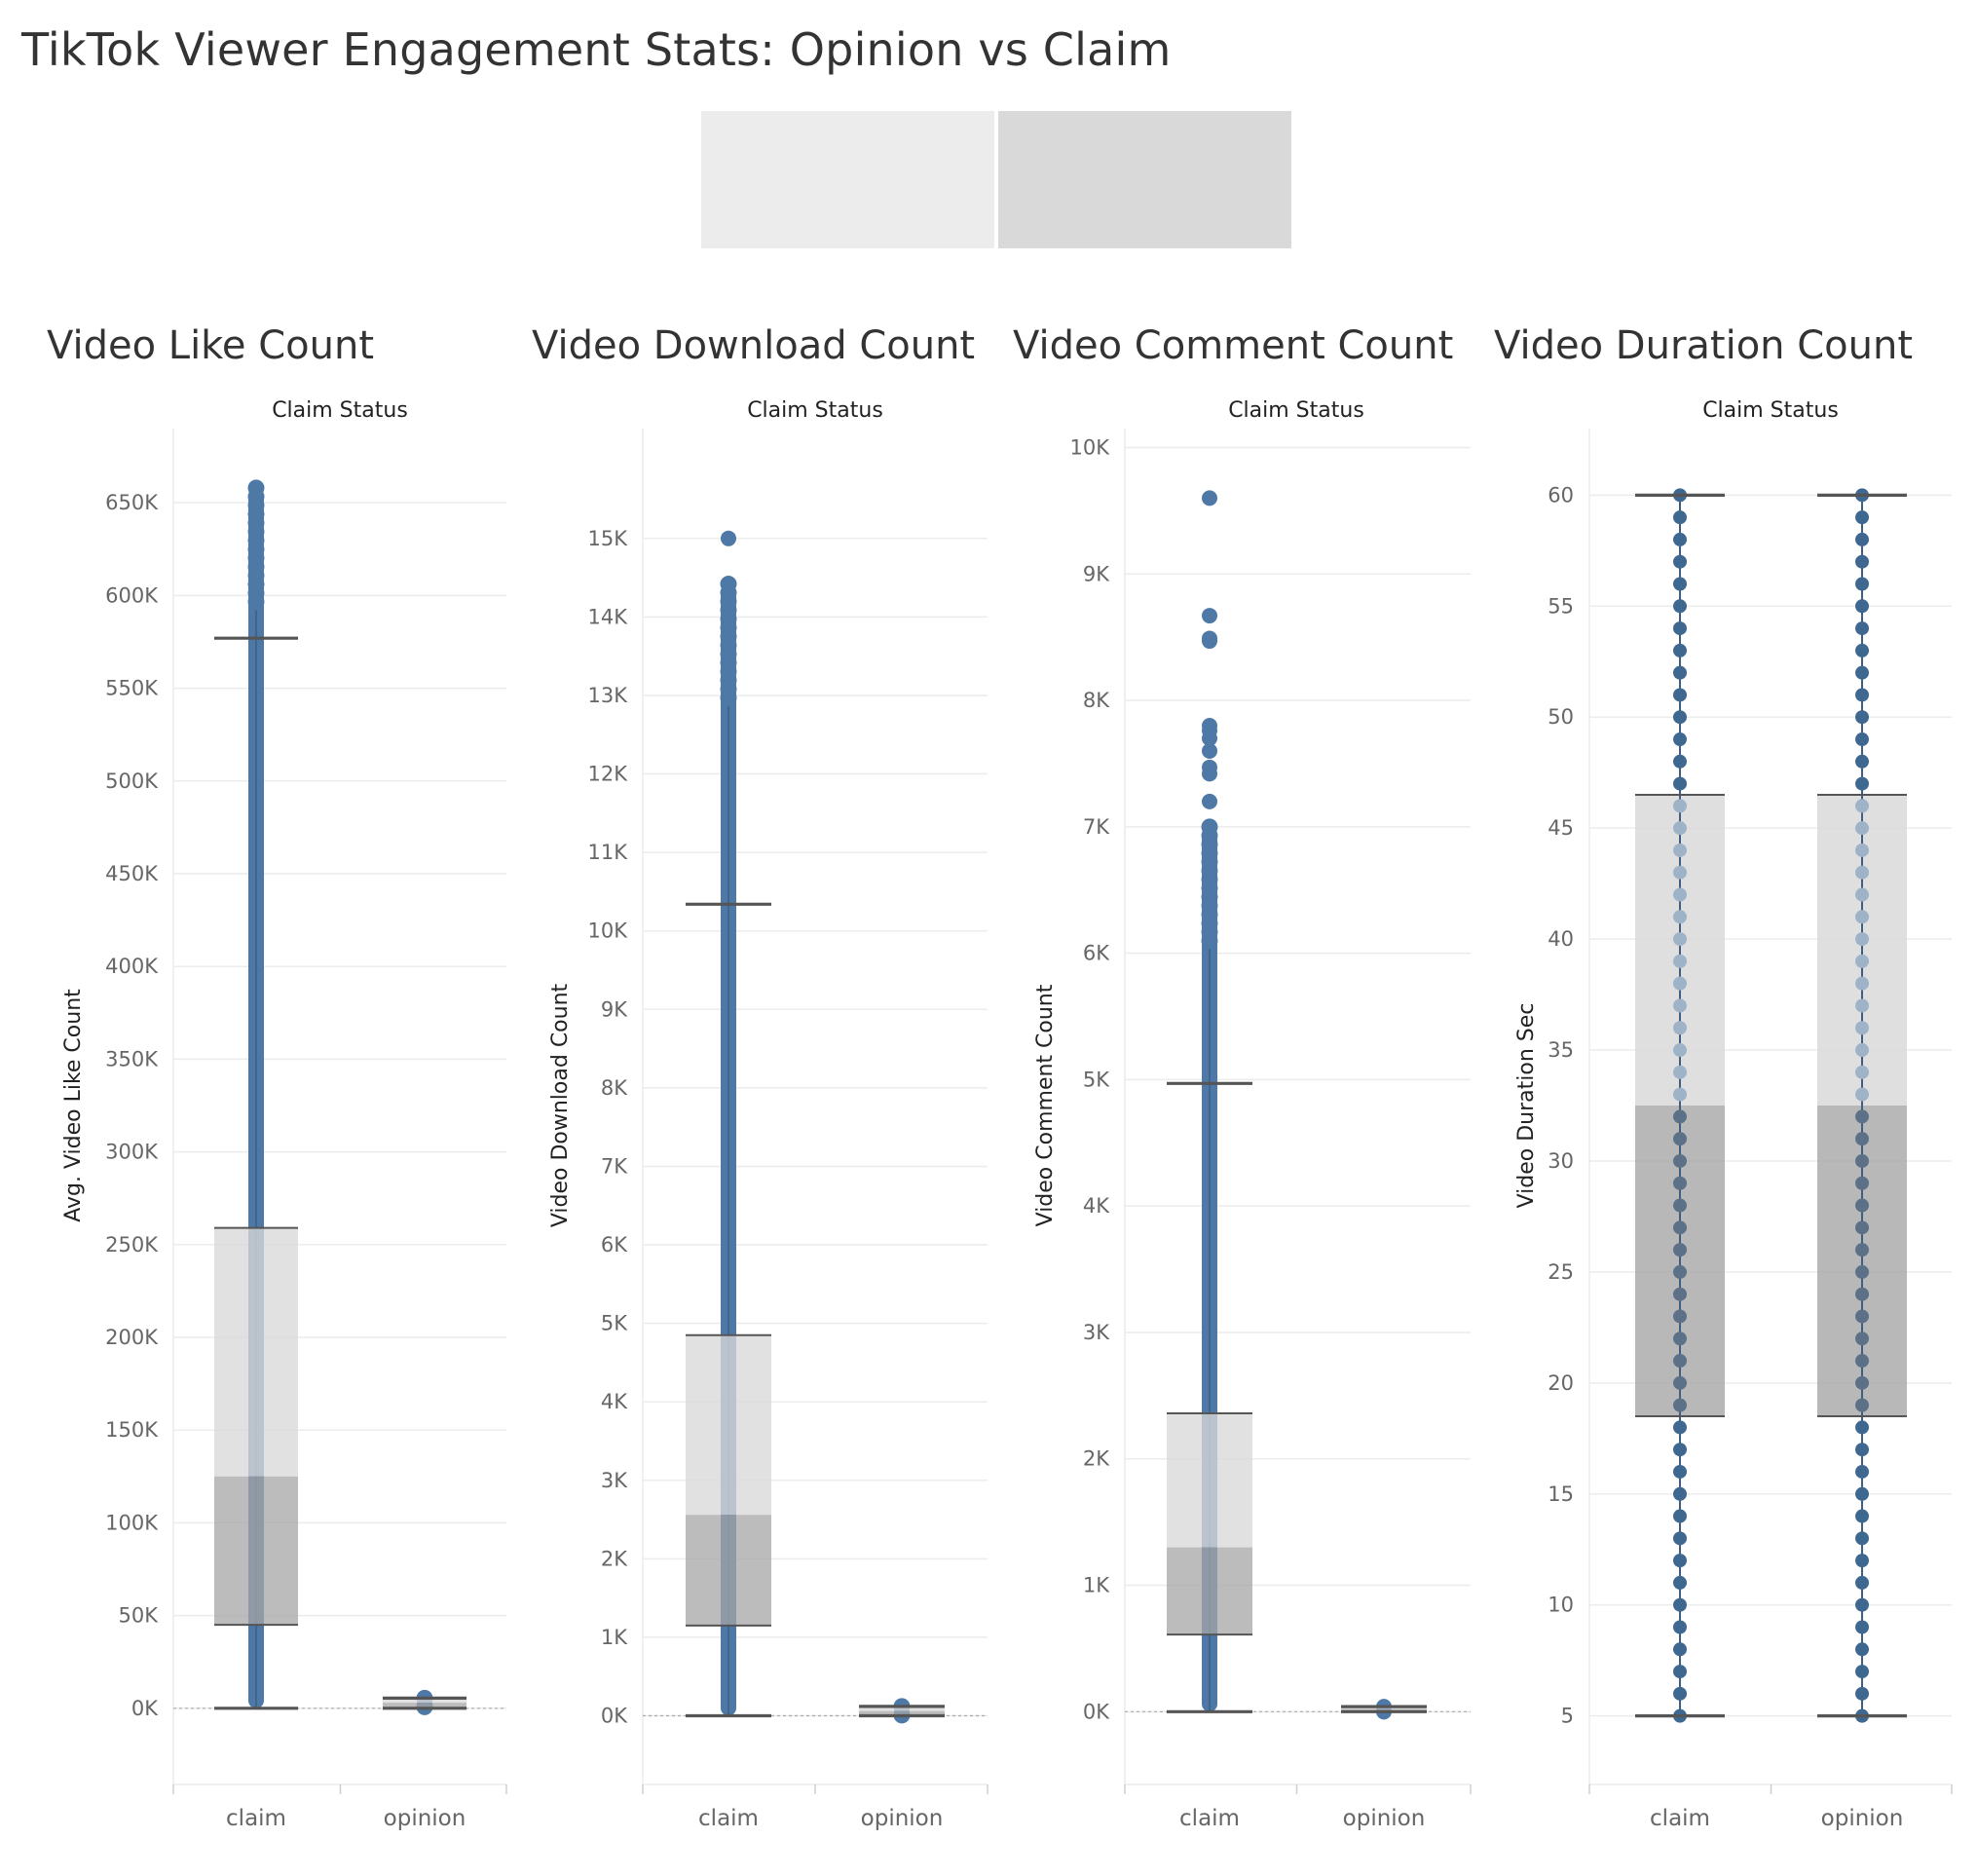 The image size is (1977, 1876). What do you see at coordinates (609, 853) in the screenshot?
I see `y-tick-label: 11K` at bounding box center [609, 853].